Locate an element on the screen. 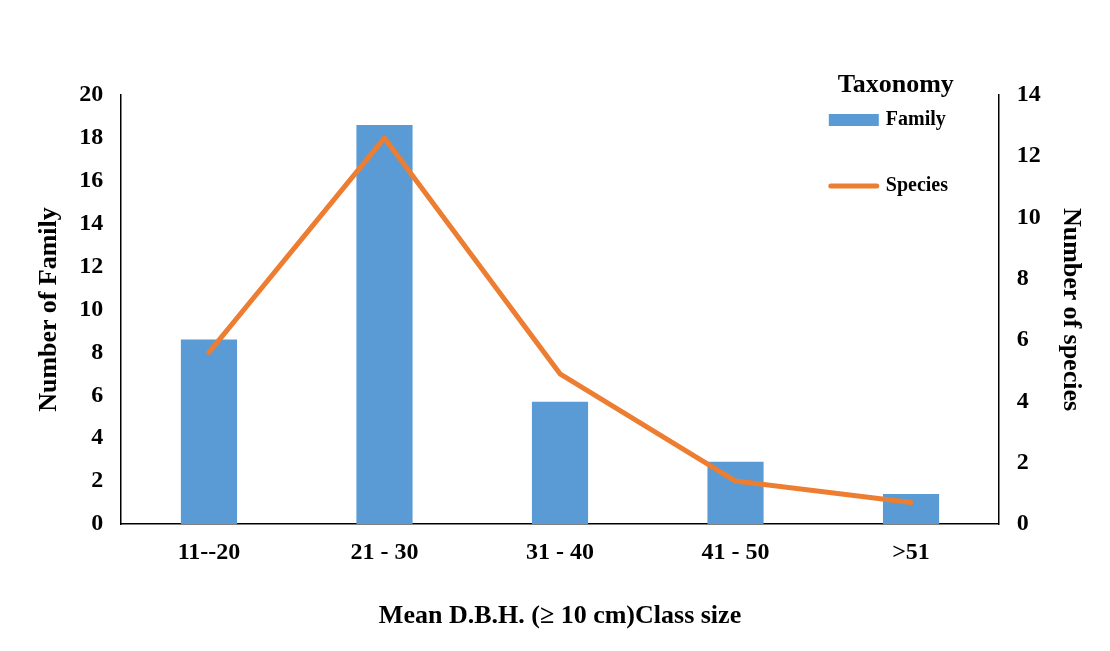 The width and height of the screenshot is (1110, 651). y-tick-label: 0 is located at coordinates (97, 522).